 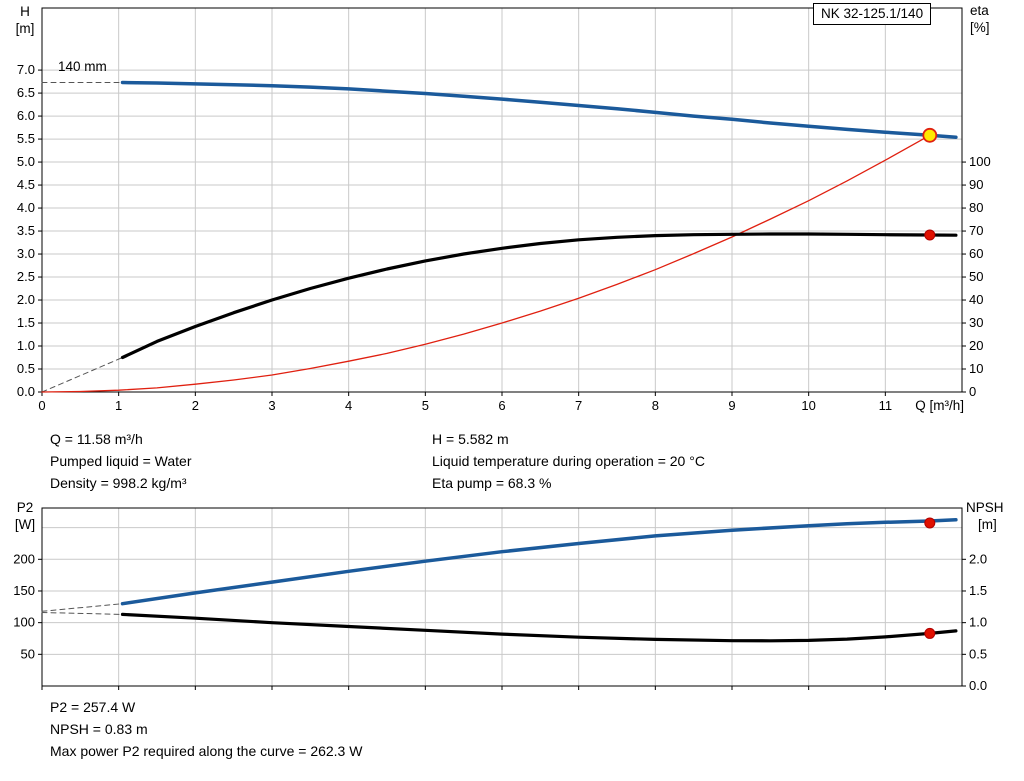 What do you see at coordinates (987, 524) in the screenshot?
I see `npsh-axis-unit: [m]` at bounding box center [987, 524].